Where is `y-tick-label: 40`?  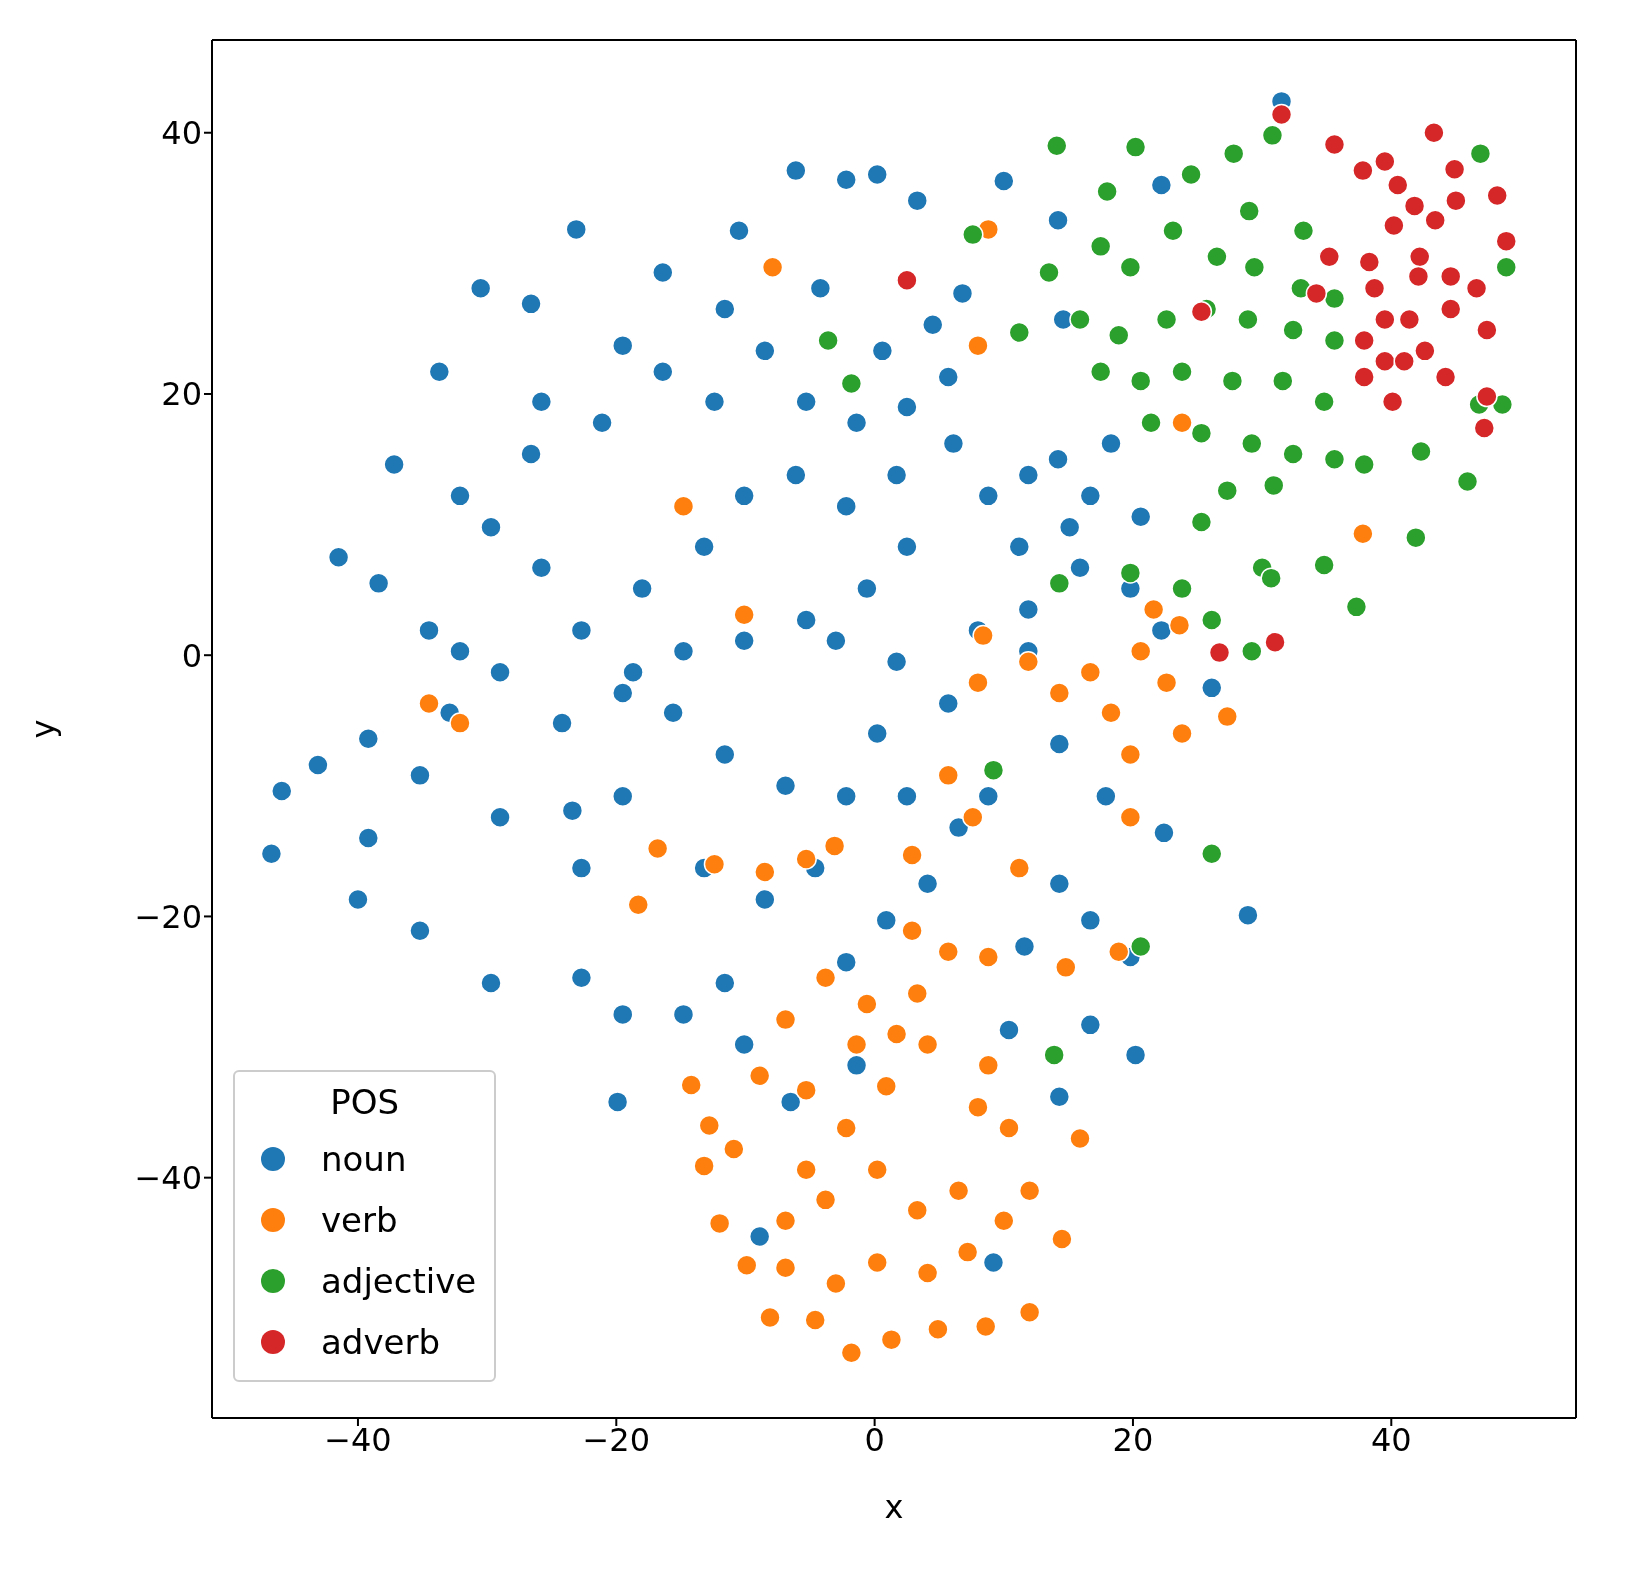
y-tick-label: 40 is located at coordinates (181, 133).